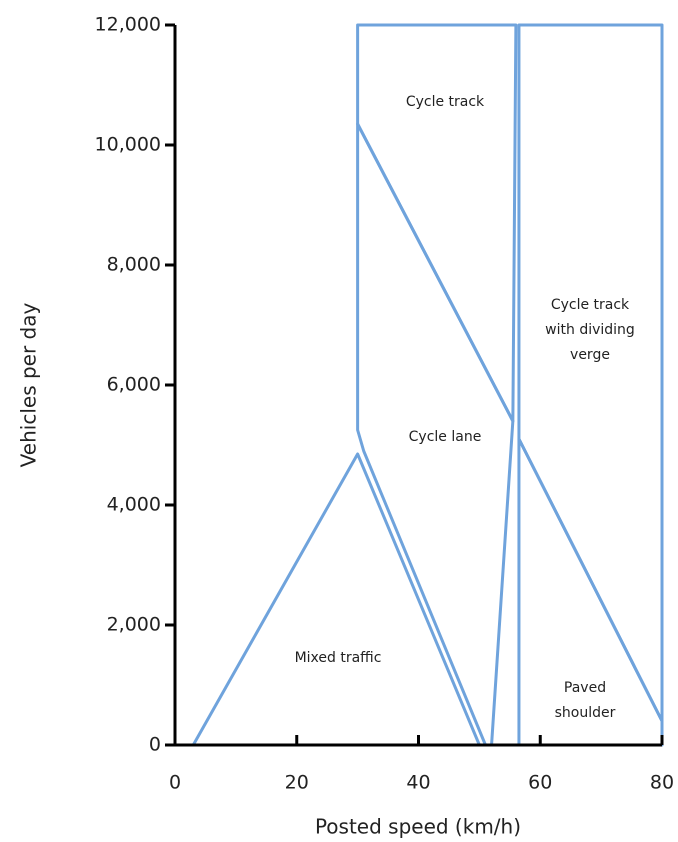 This screenshot has height=842, width=678. I want to click on region-label: Cycle lane, so click(445, 437).